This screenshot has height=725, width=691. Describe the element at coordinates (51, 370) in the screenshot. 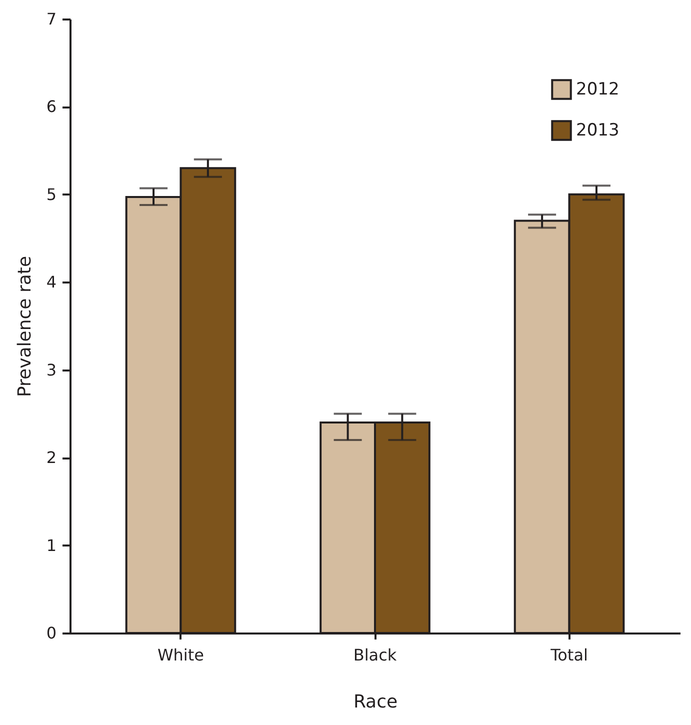

I see `y-tick-label: 3` at that location.